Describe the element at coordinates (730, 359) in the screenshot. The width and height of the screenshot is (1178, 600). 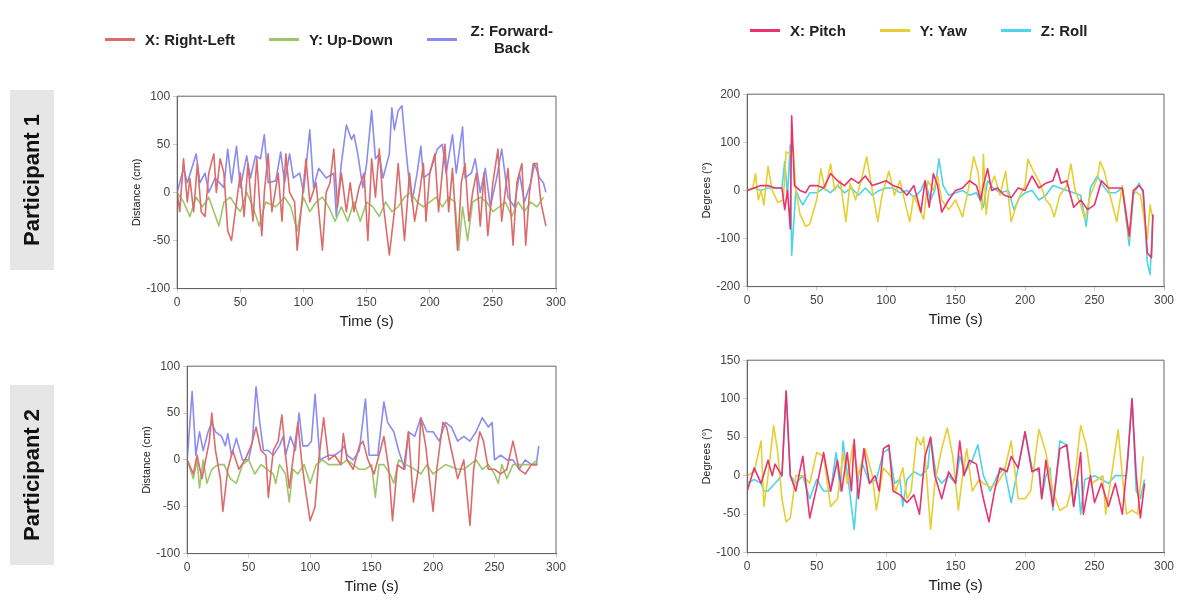
I see `y-tick-label: 150` at that location.